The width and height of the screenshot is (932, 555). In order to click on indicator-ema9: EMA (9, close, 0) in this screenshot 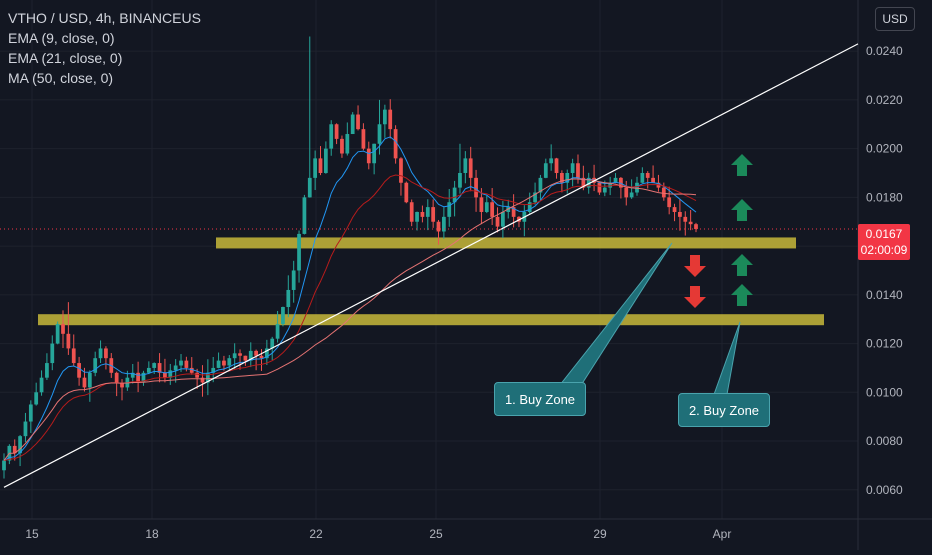, I will do `click(61, 38)`.